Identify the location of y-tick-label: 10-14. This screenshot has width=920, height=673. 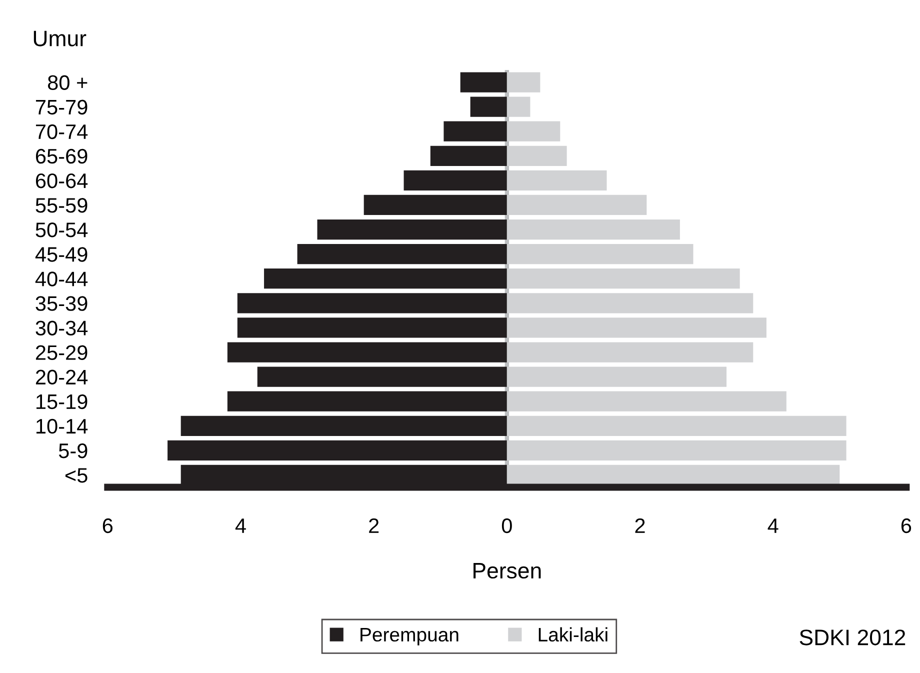
(62, 426).